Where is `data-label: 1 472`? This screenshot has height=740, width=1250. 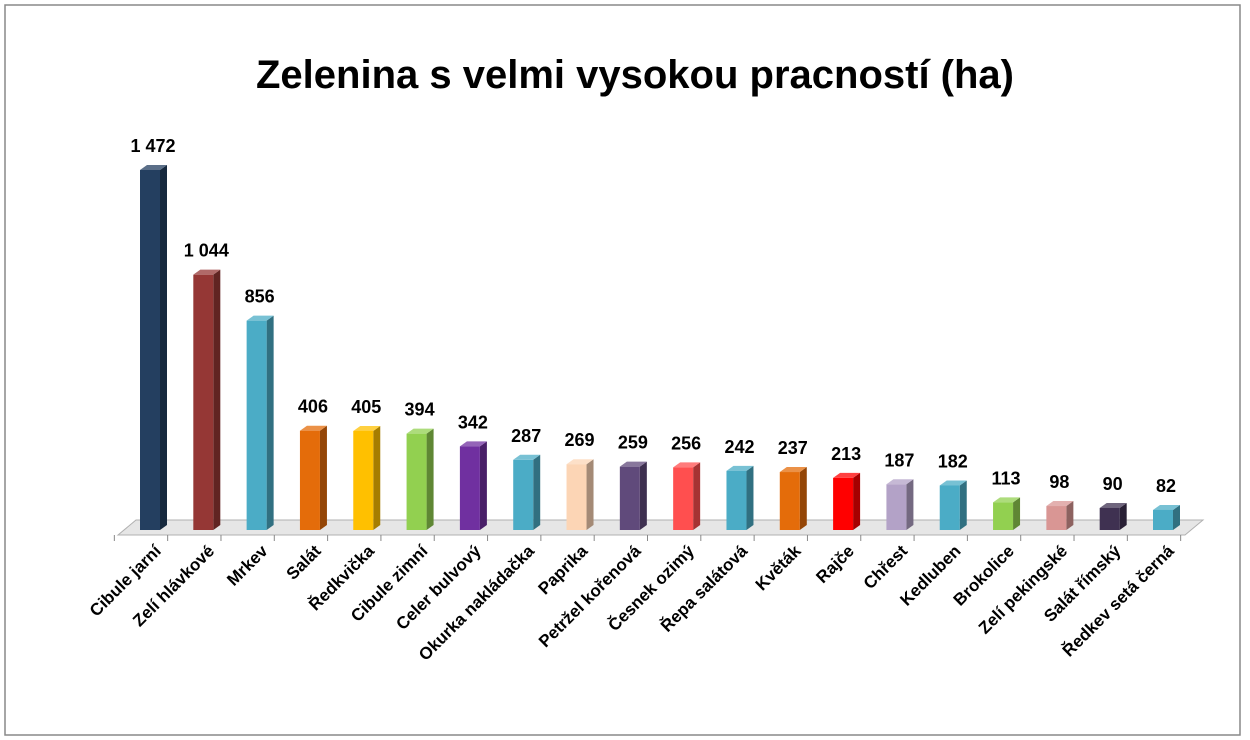
data-label: 1 472 is located at coordinates (152, 146).